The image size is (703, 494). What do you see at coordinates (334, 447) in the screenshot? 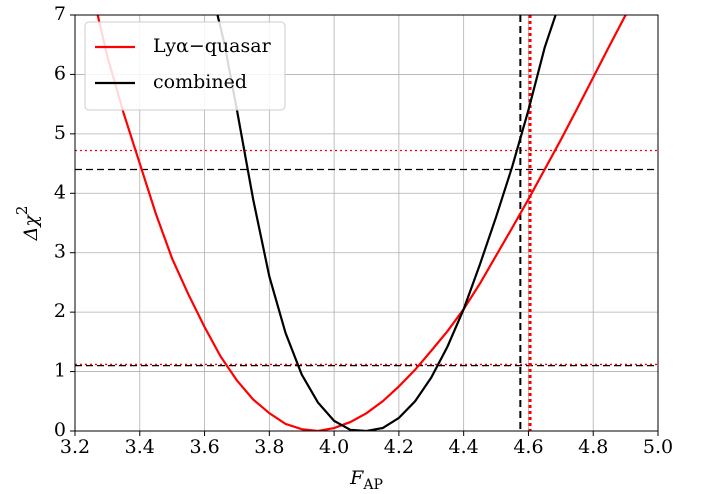
I see `x-tick-label: 4.0` at bounding box center [334, 447].